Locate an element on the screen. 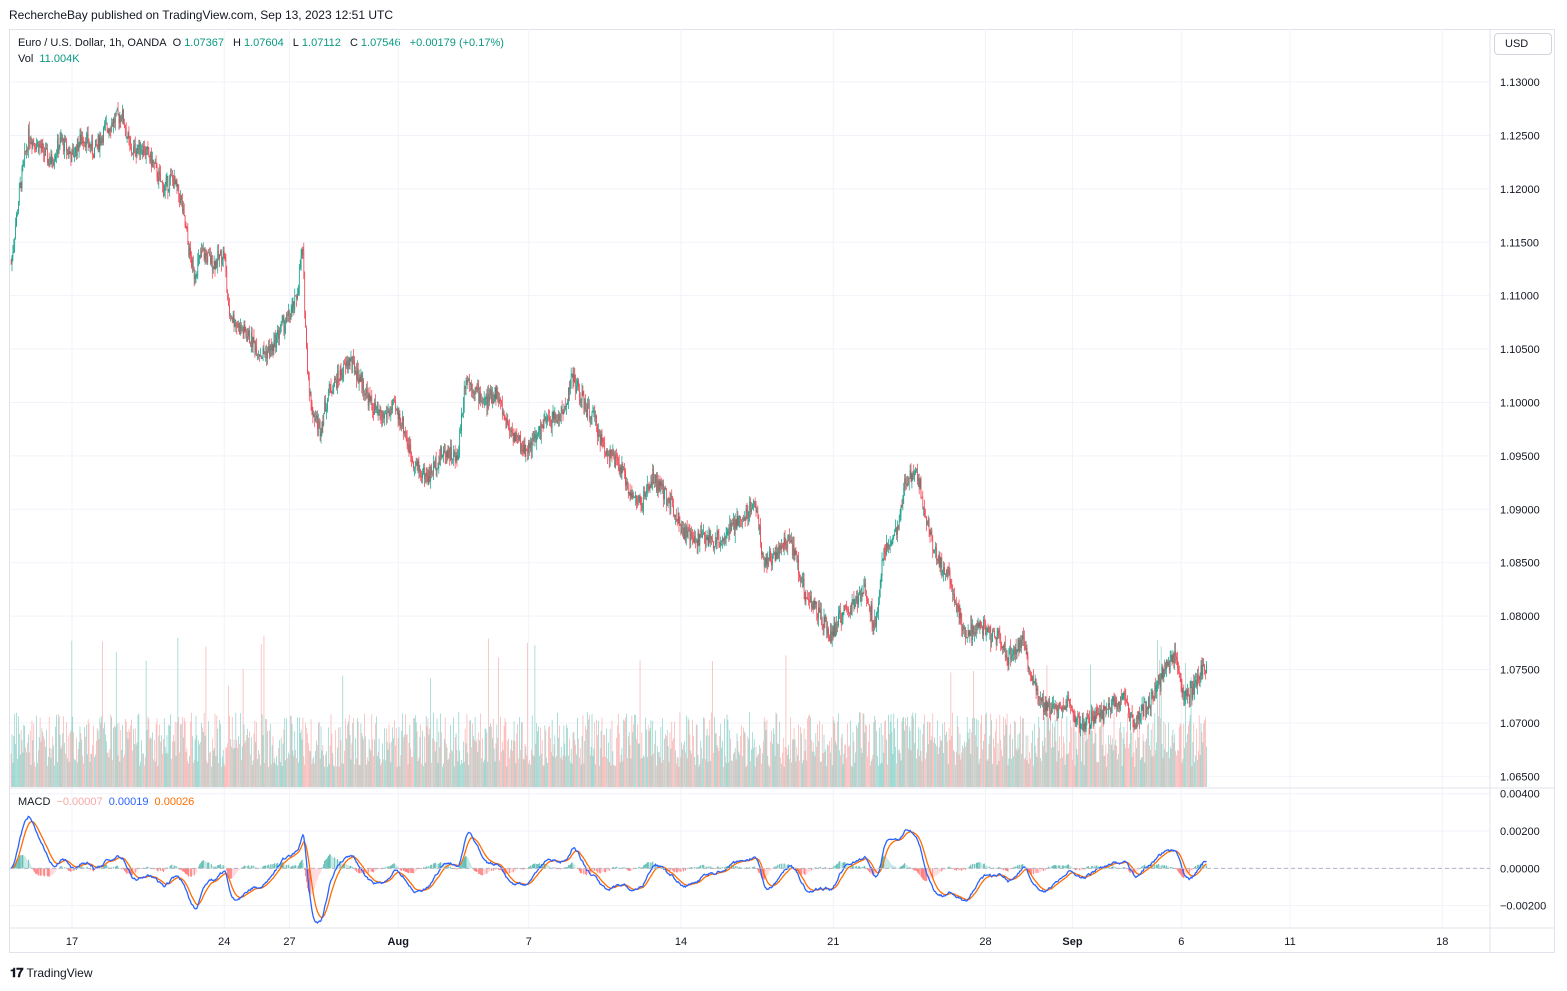  currency-button: USD is located at coordinates (1523, 44).